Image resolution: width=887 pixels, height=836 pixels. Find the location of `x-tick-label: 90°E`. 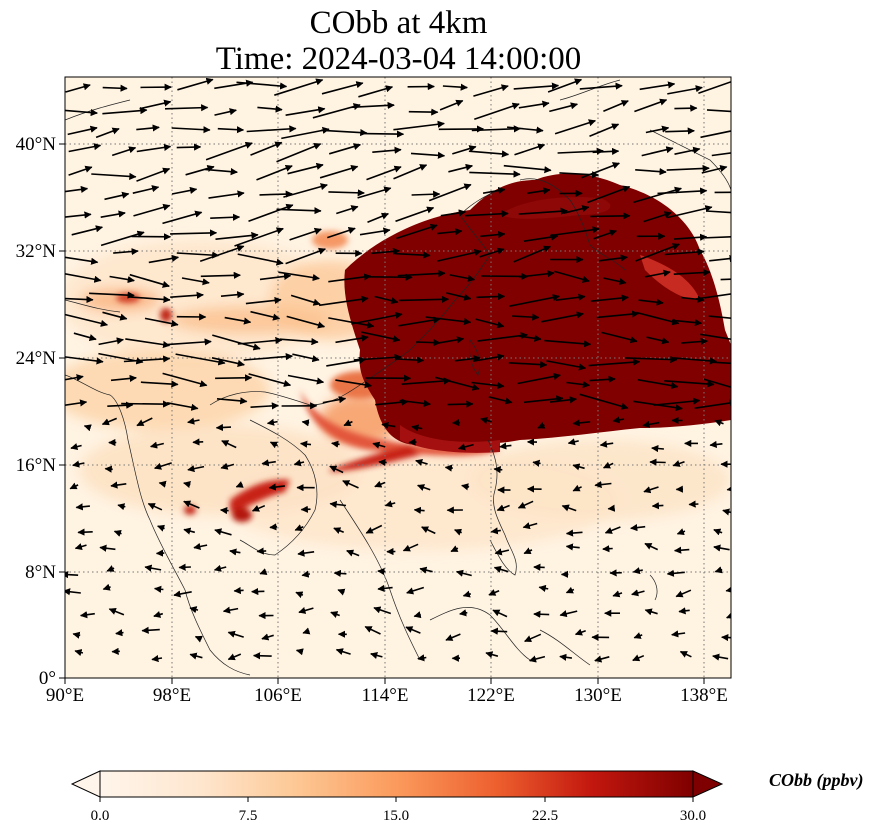

x-tick-label: 90°E is located at coordinates (65, 695).